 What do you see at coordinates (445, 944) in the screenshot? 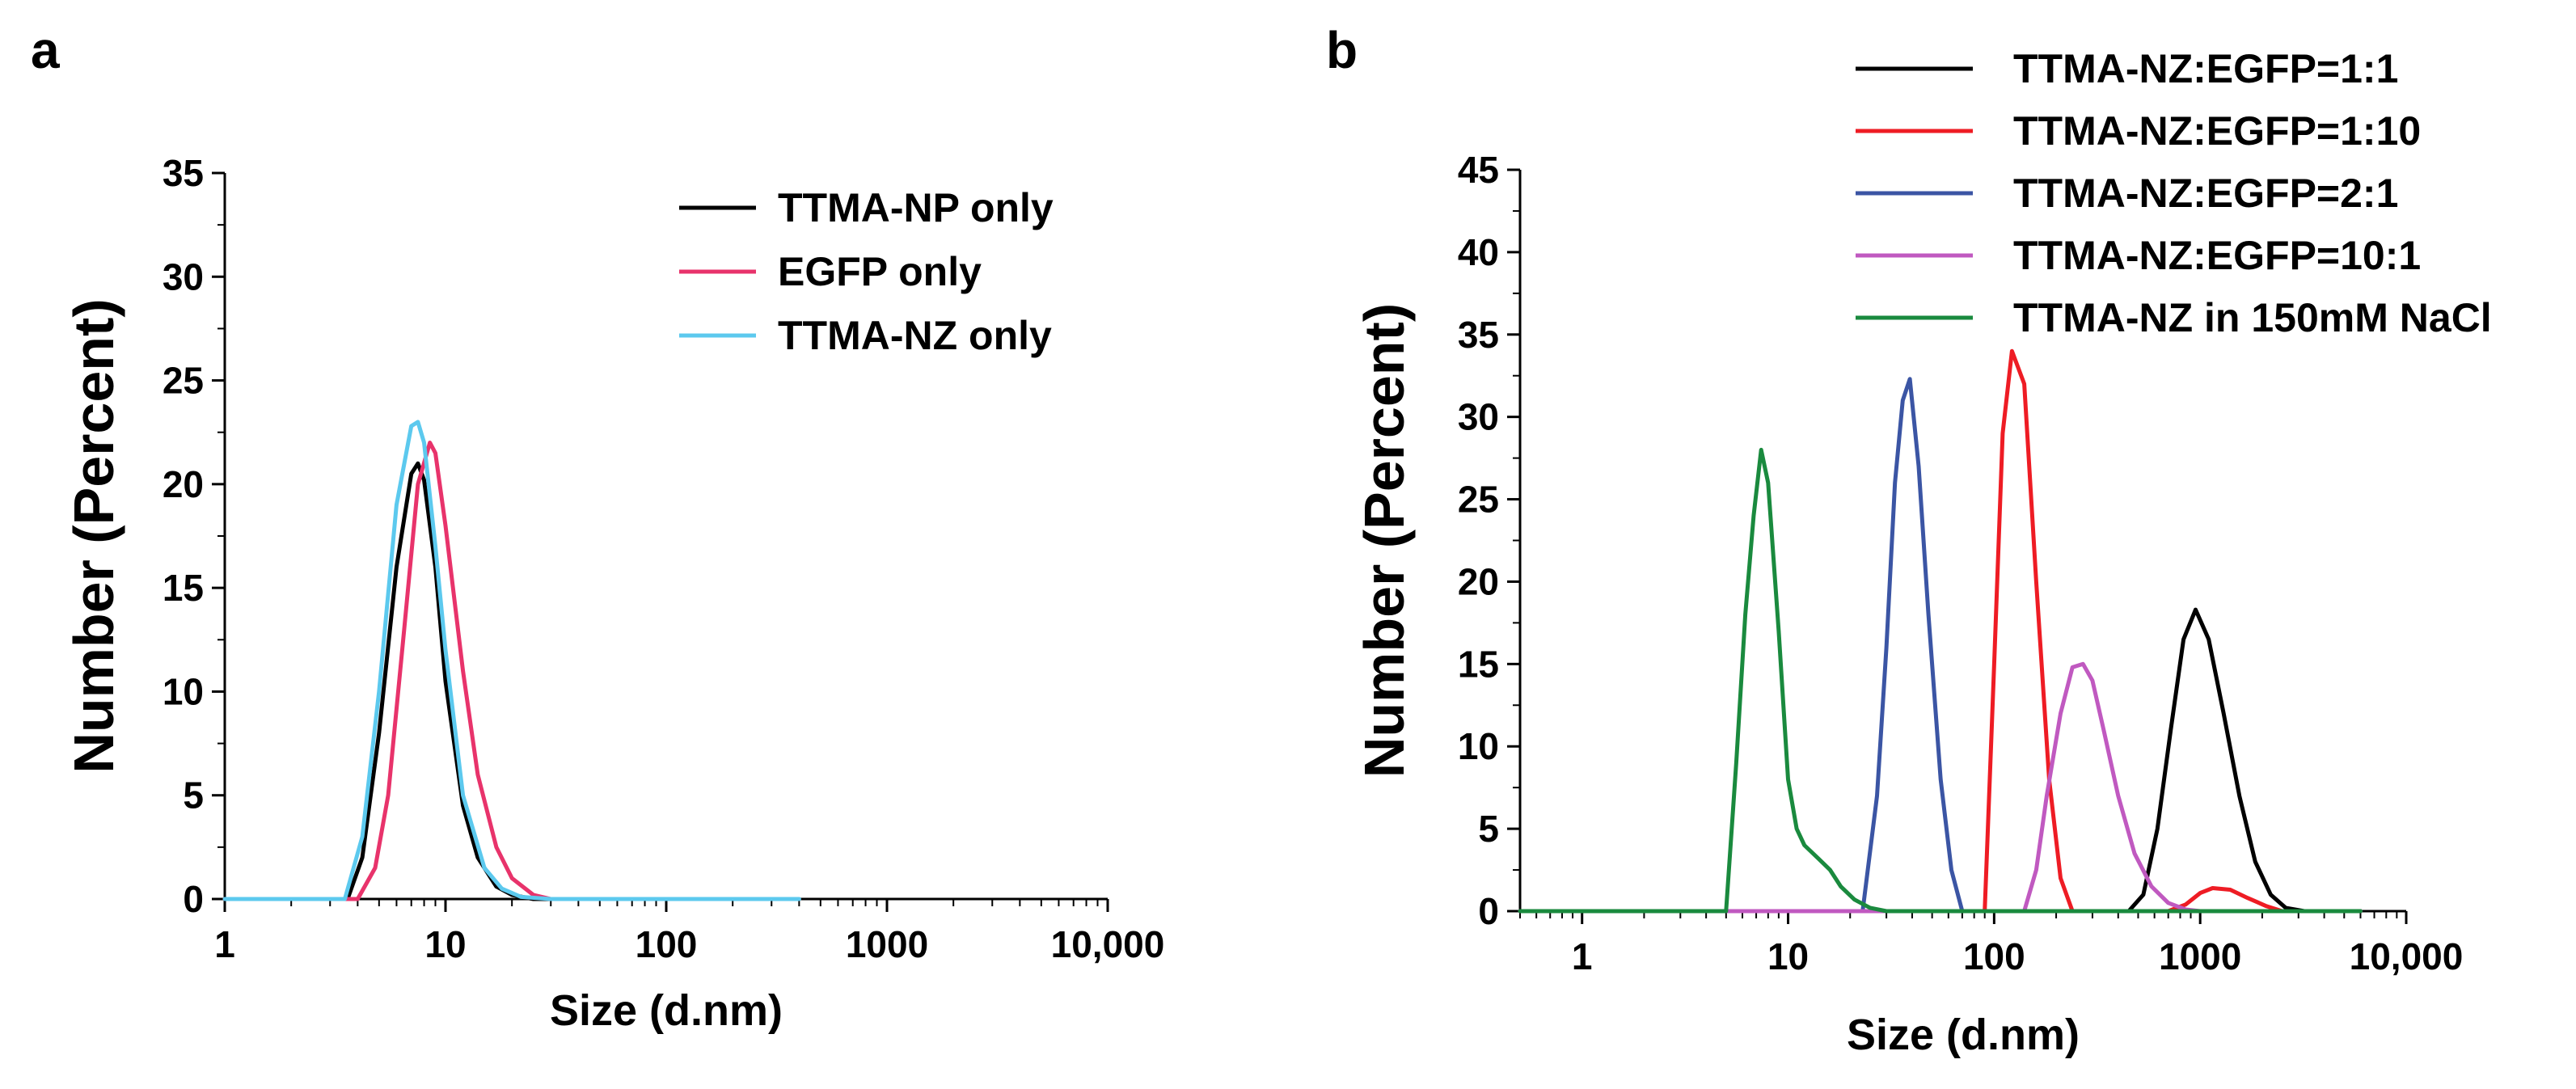
I see `x-tick-label-a: 10` at bounding box center [445, 944].